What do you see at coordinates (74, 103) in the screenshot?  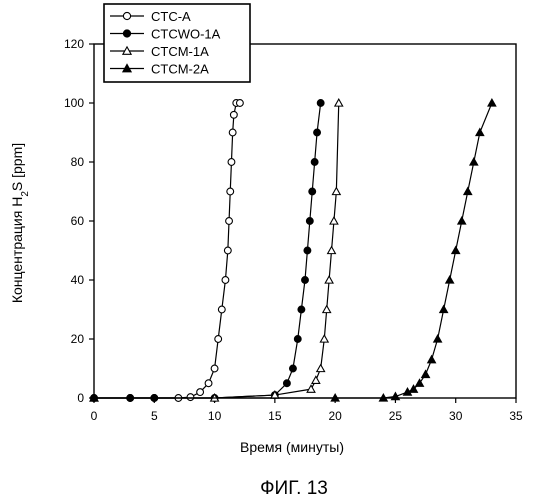 I see `y-tick-label: 100` at bounding box center [74, 103].